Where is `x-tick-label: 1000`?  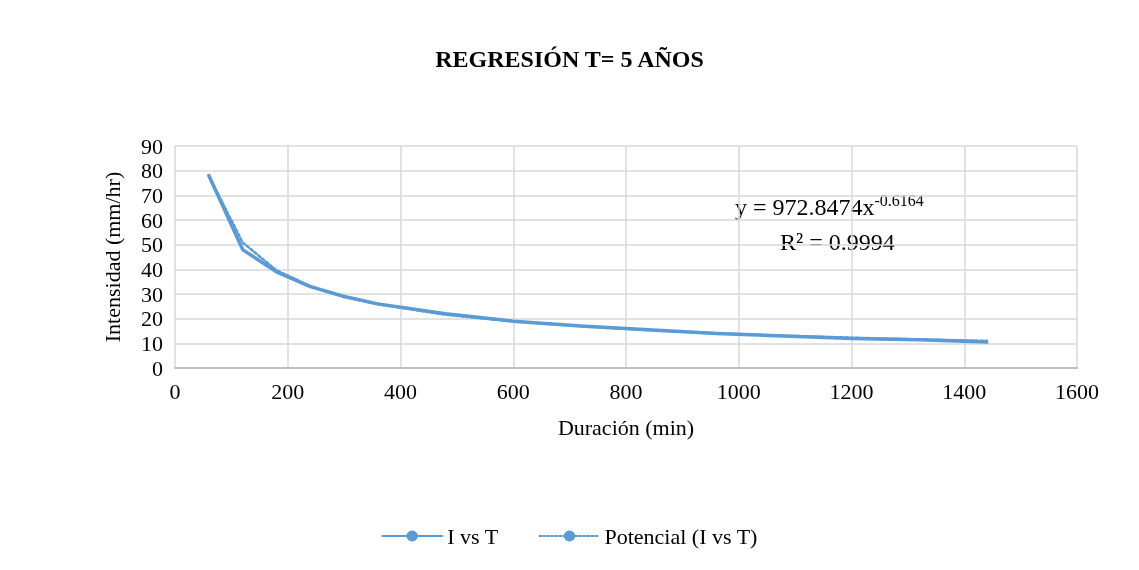 x-tick-label: 1000 is located at coordinates (738, 391).